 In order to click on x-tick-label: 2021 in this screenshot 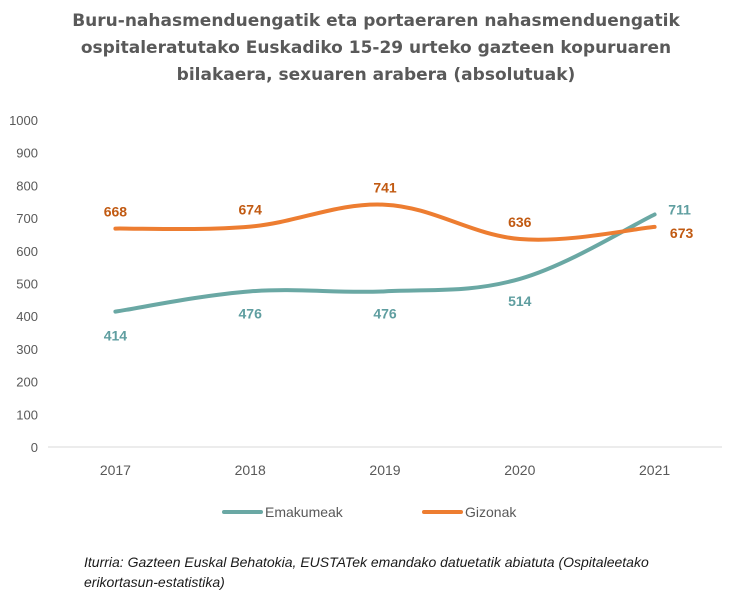, I will do `click(654, 470)`.